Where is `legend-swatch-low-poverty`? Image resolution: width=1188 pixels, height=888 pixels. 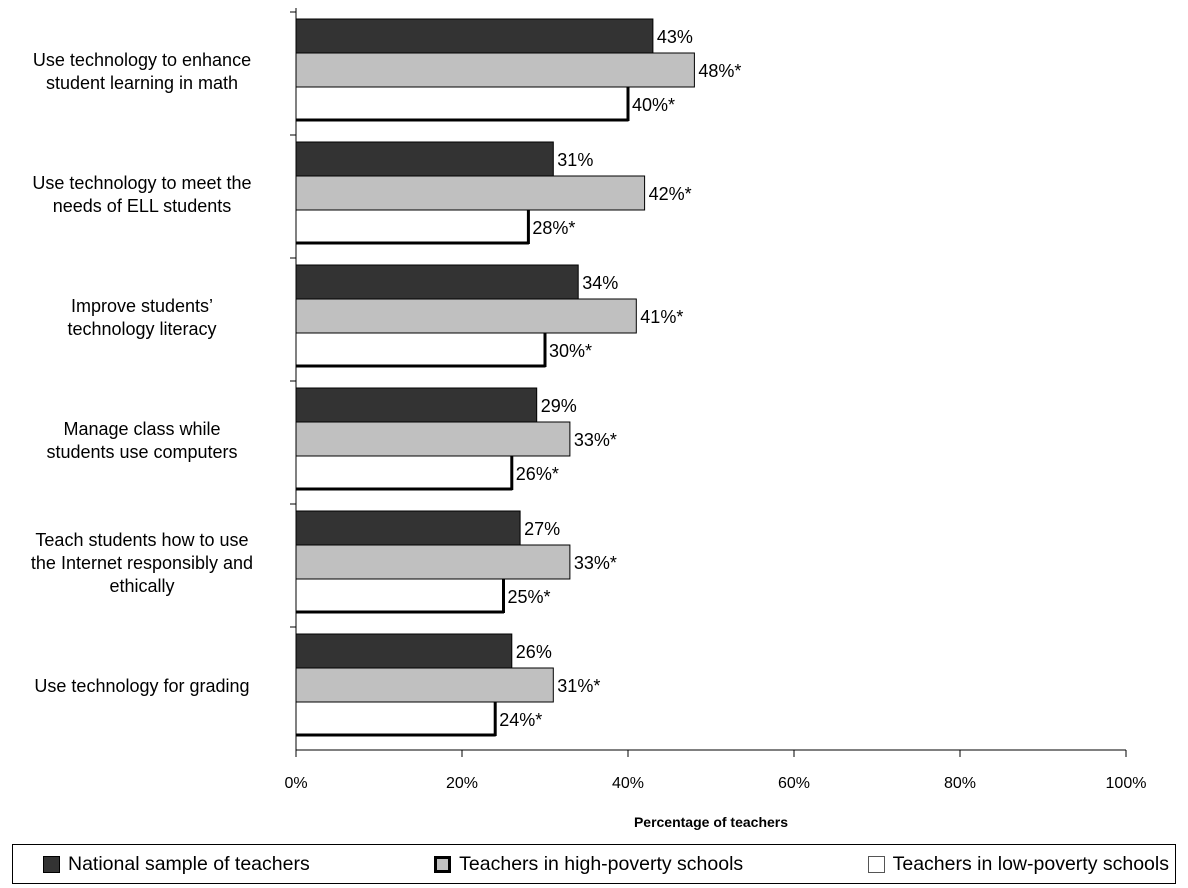
legend-swatch-low-poverty is located at coordinates (876, 864).